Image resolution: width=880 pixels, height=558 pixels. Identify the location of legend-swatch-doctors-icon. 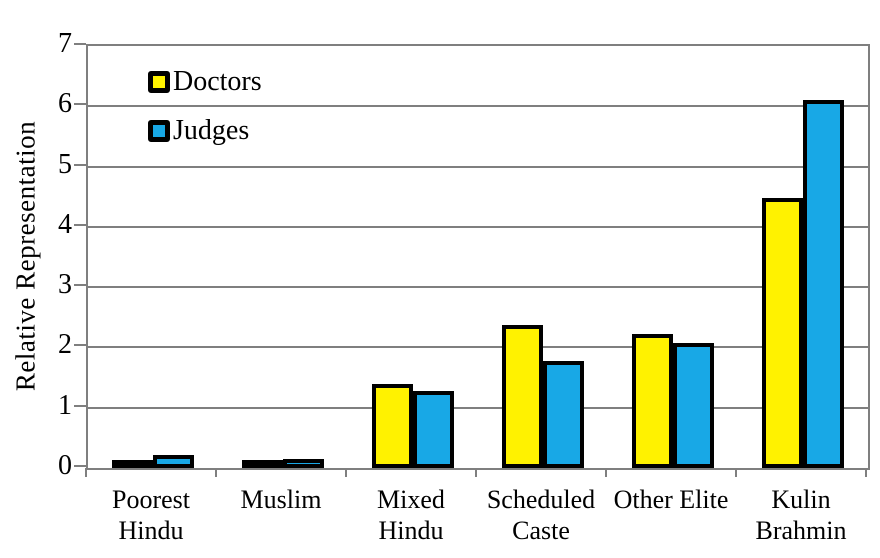
(159, 82).